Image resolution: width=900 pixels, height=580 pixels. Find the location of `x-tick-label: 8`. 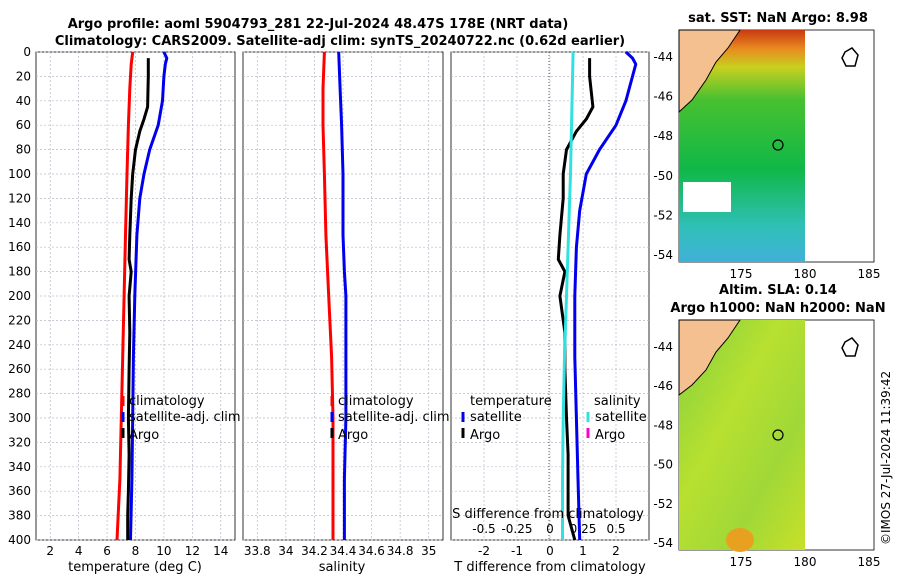

x-tick-label: 8 is located at coordinates (136, 551).